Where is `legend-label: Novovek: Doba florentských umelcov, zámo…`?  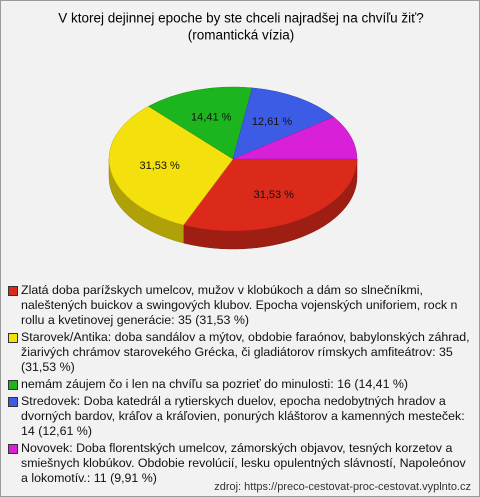 legend-label: Novovek: Doba florentských umelcov, zámo… is located at coordinates (243, 463).